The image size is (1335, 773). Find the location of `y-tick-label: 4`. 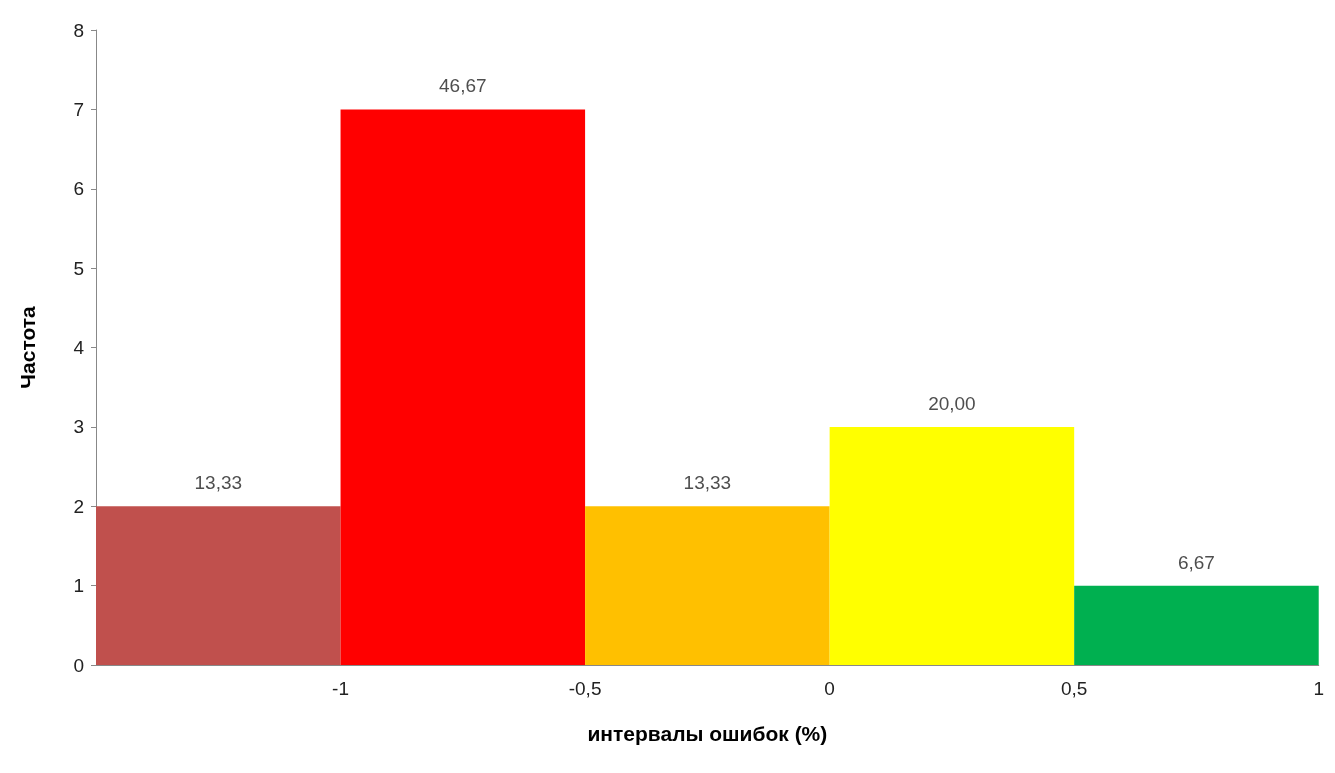

y-tick-label: 4 is located at coordinates (79, 347).